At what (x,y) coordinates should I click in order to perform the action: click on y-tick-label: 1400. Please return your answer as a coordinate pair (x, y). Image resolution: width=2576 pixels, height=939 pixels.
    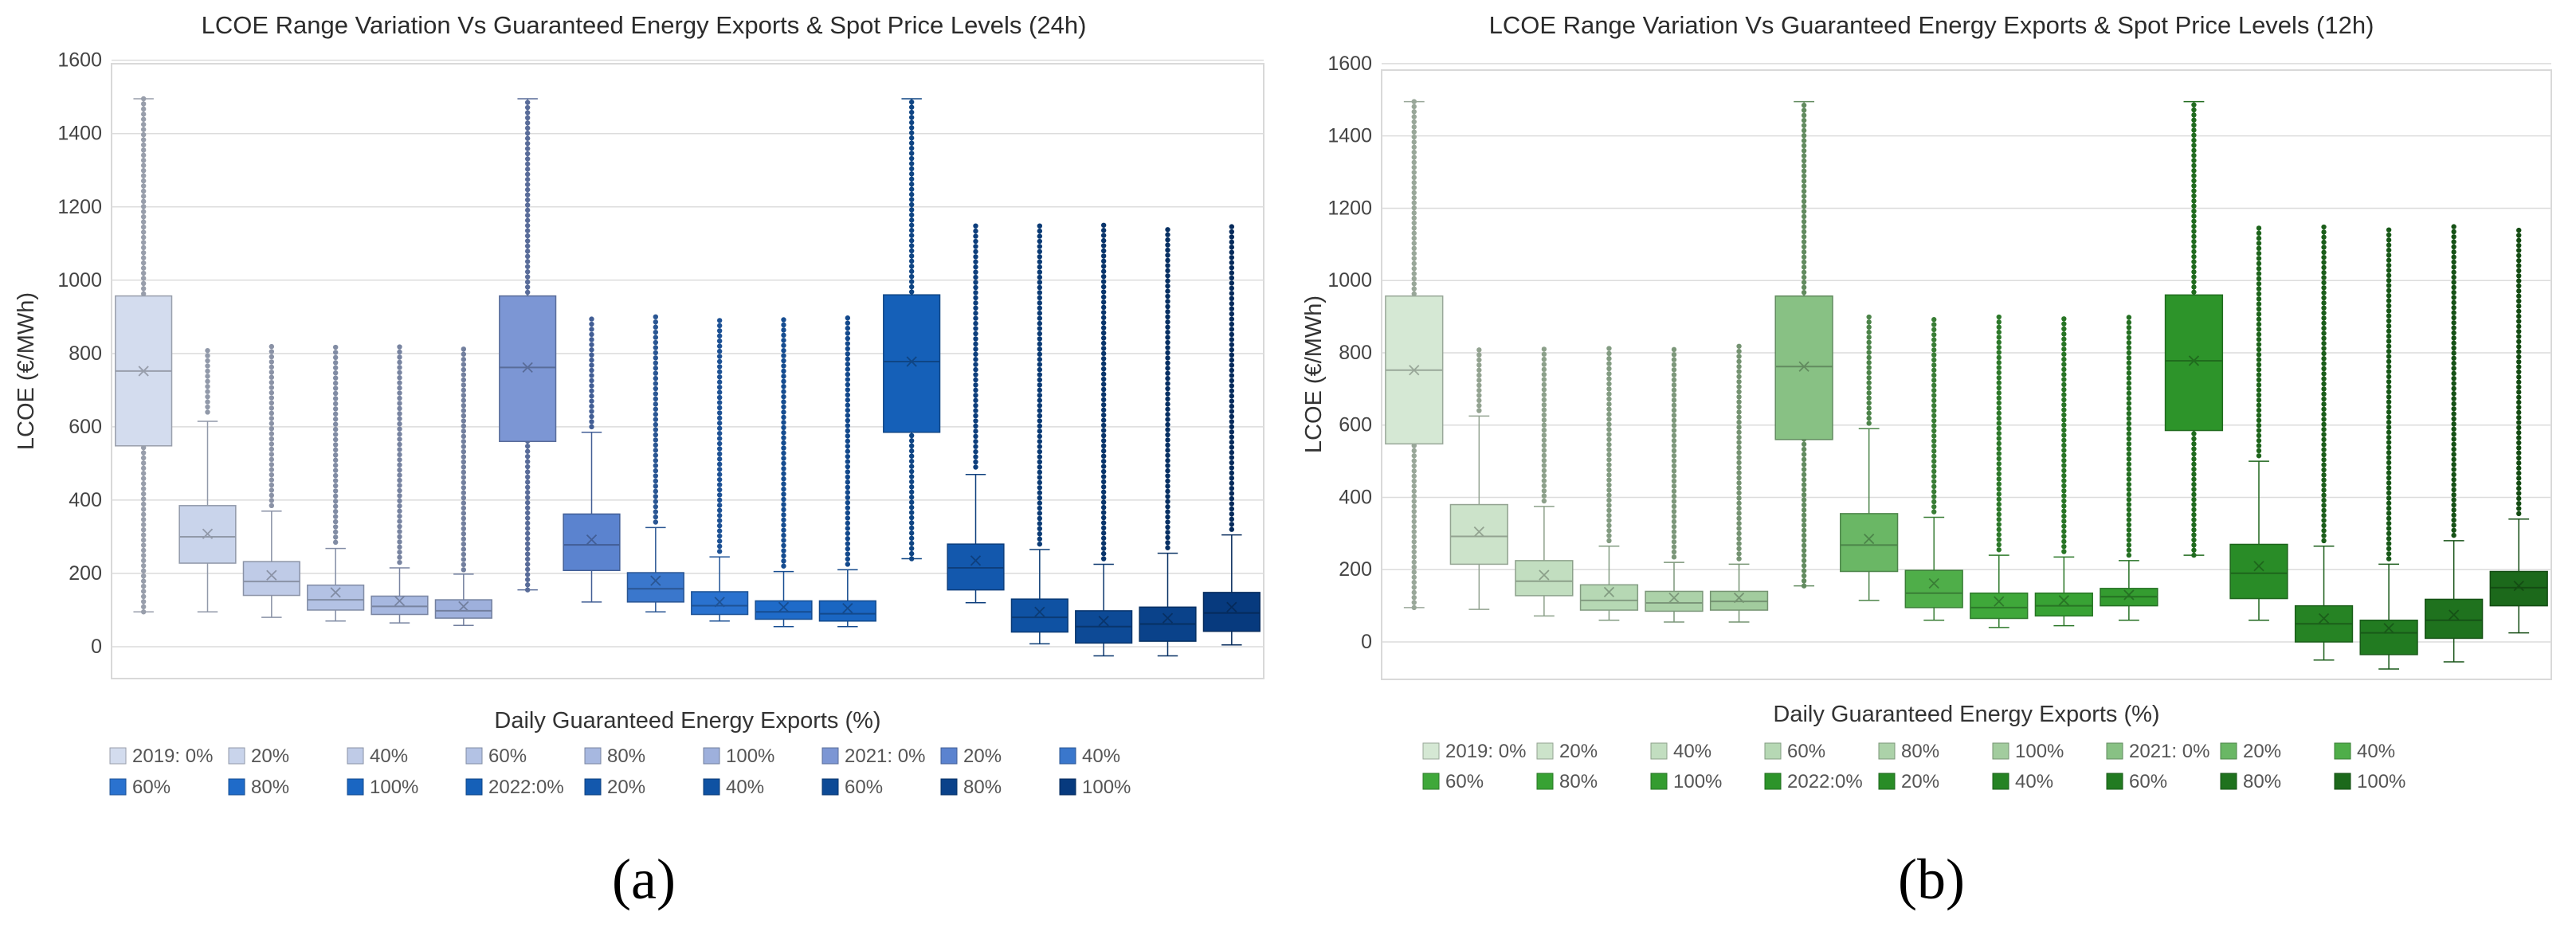
    Looking at the image, I should click on (79, 134).